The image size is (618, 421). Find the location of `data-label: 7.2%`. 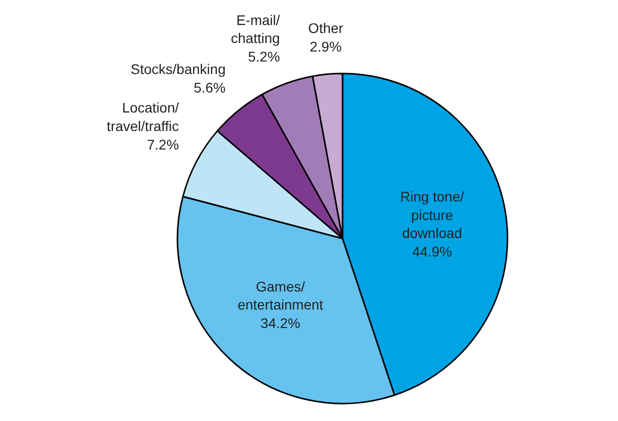

data-label: 7.2% is located at coordinates (163, 144).